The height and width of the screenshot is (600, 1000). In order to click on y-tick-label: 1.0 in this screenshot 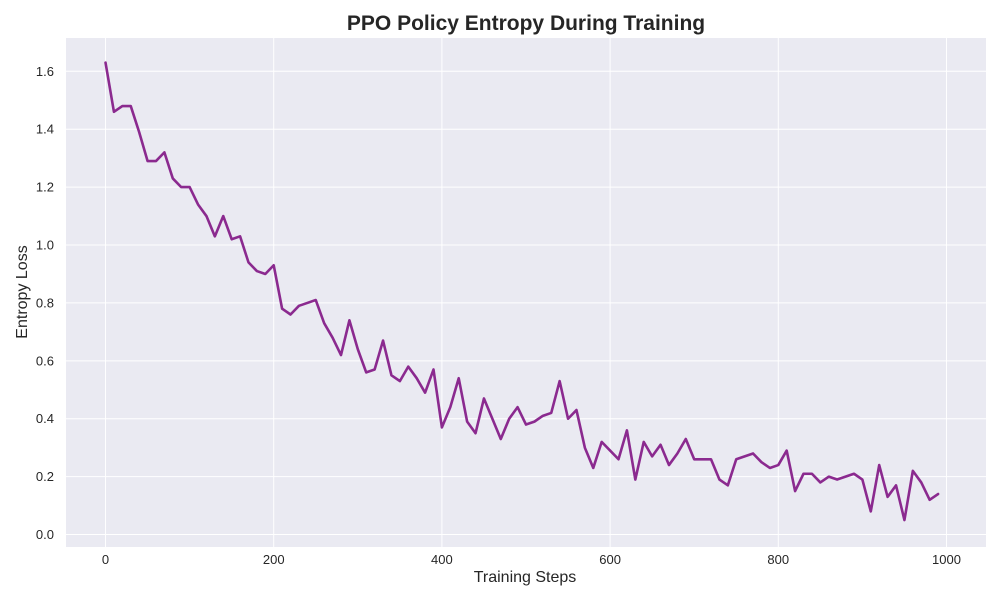, I will do `click(45, 245)`.